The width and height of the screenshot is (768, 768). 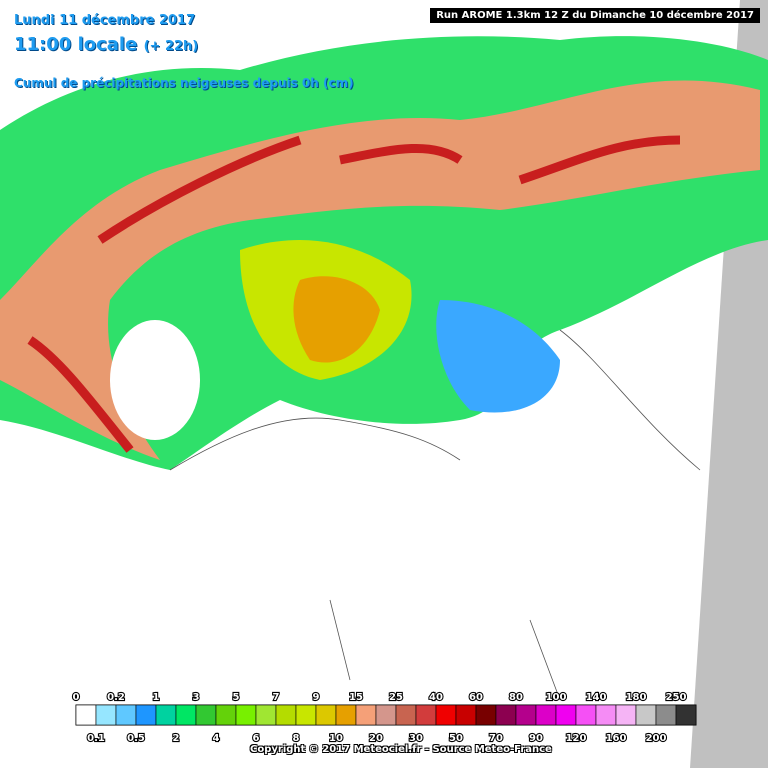 I want to click on legend-label: 160, so click(x=616, y=738).